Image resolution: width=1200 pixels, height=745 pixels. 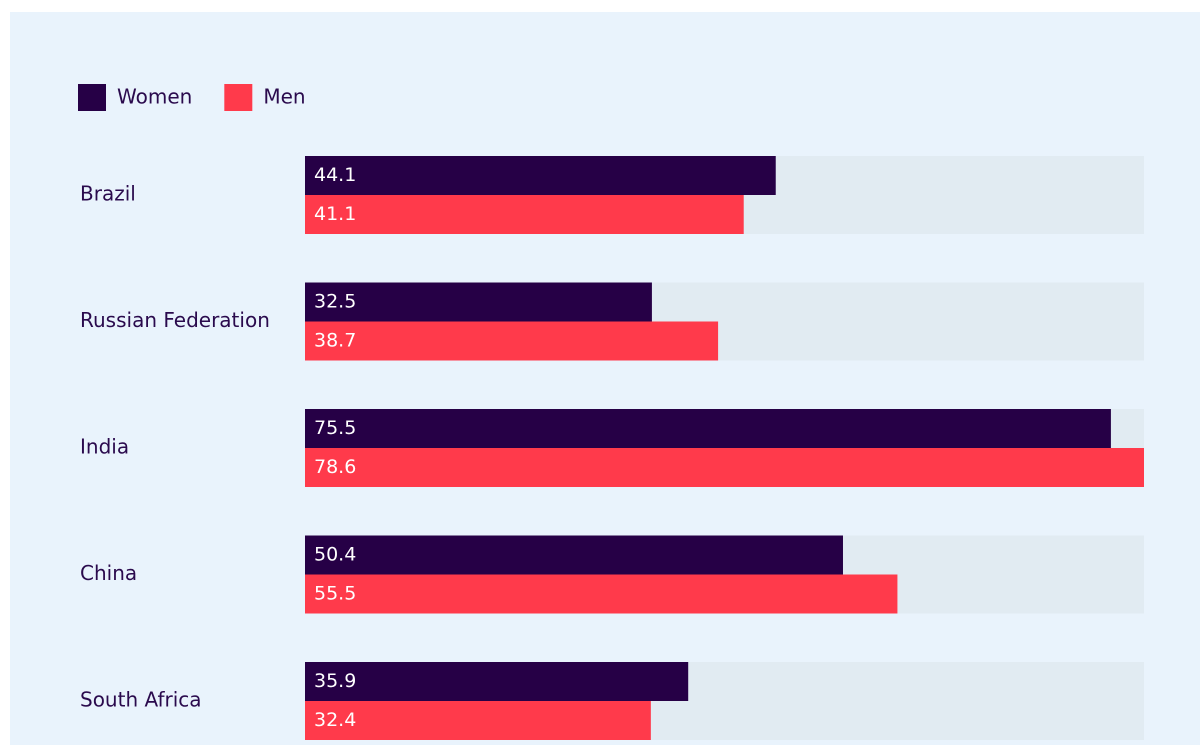 What do you see at coordinates (335, 681) in the screenshot?
I see `value-label: 35.9` at bounding box center [335, 681].